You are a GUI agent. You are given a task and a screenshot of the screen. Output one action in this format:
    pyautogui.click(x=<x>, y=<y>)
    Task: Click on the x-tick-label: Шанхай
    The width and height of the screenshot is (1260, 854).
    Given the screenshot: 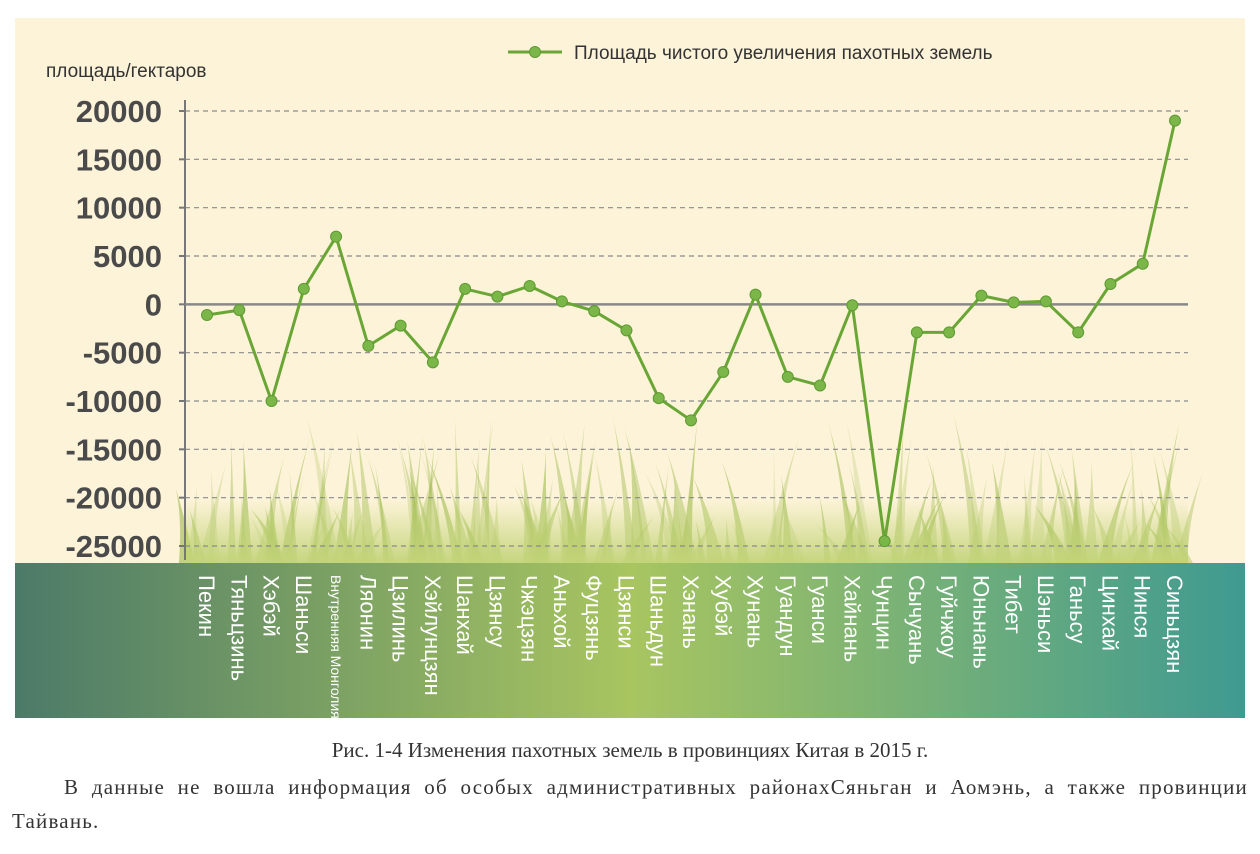 What is the action you would take?
    pyautogui.click(x=464, y=615)
    